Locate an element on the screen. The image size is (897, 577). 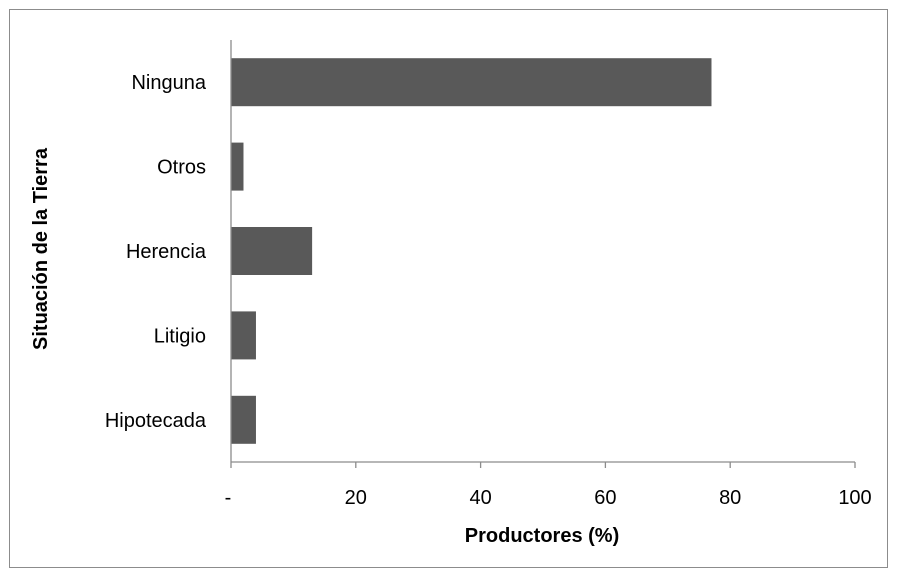
x-tick-label: 40 is located at coordinates (480, 498).